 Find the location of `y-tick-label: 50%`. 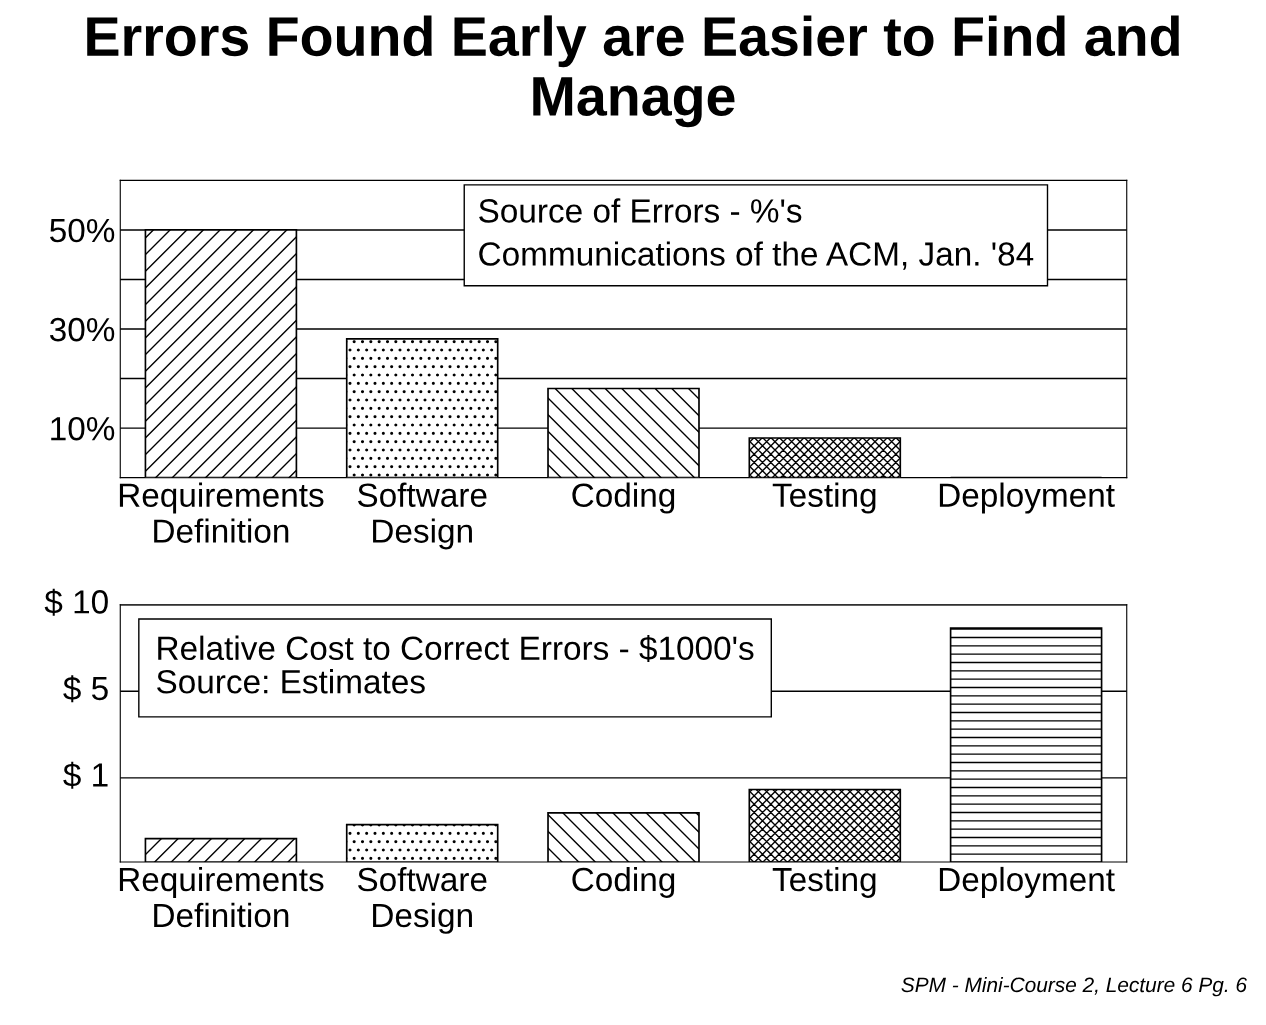

y-tick-label: 50% is located at coordinates (82, 230).